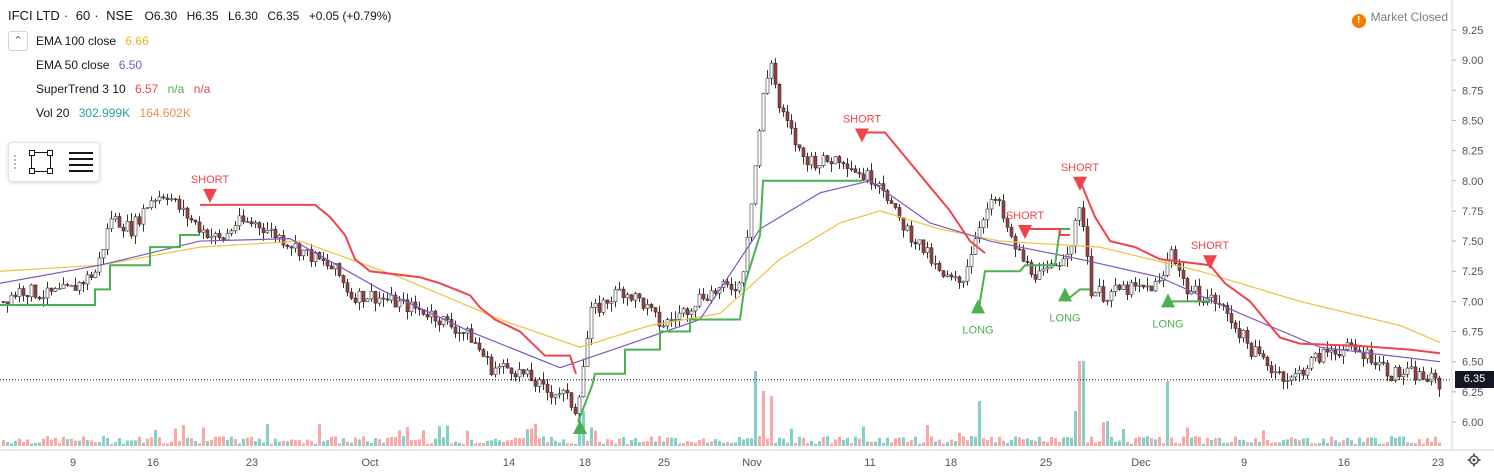 The width and height of the screenshot is (1494, 474). Describe the element at coordinates (100, 270) in the screenshot. I see `supertrend-up-line` at that location.